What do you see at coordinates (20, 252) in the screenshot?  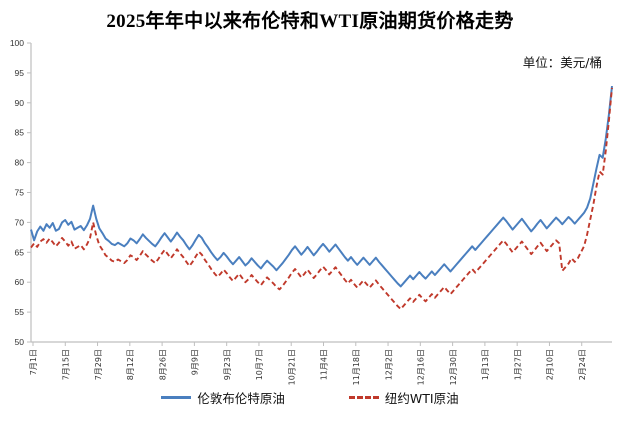 I see `y-tick-label: 65` at bounding box center [20, 252].